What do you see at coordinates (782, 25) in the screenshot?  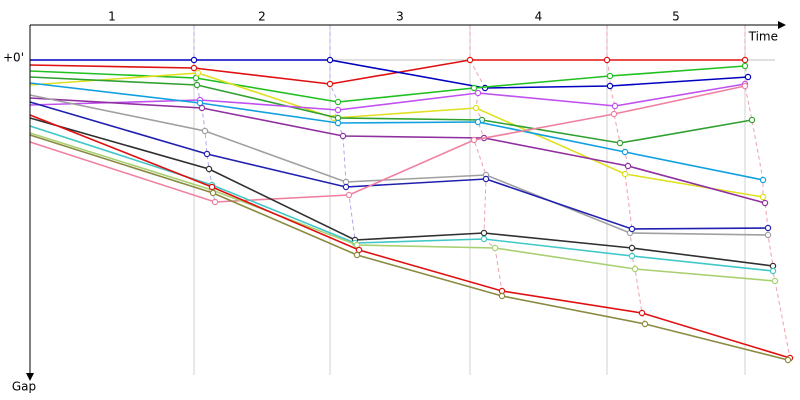 I see `x-axis-arrow` at bounding box center [782, 25].